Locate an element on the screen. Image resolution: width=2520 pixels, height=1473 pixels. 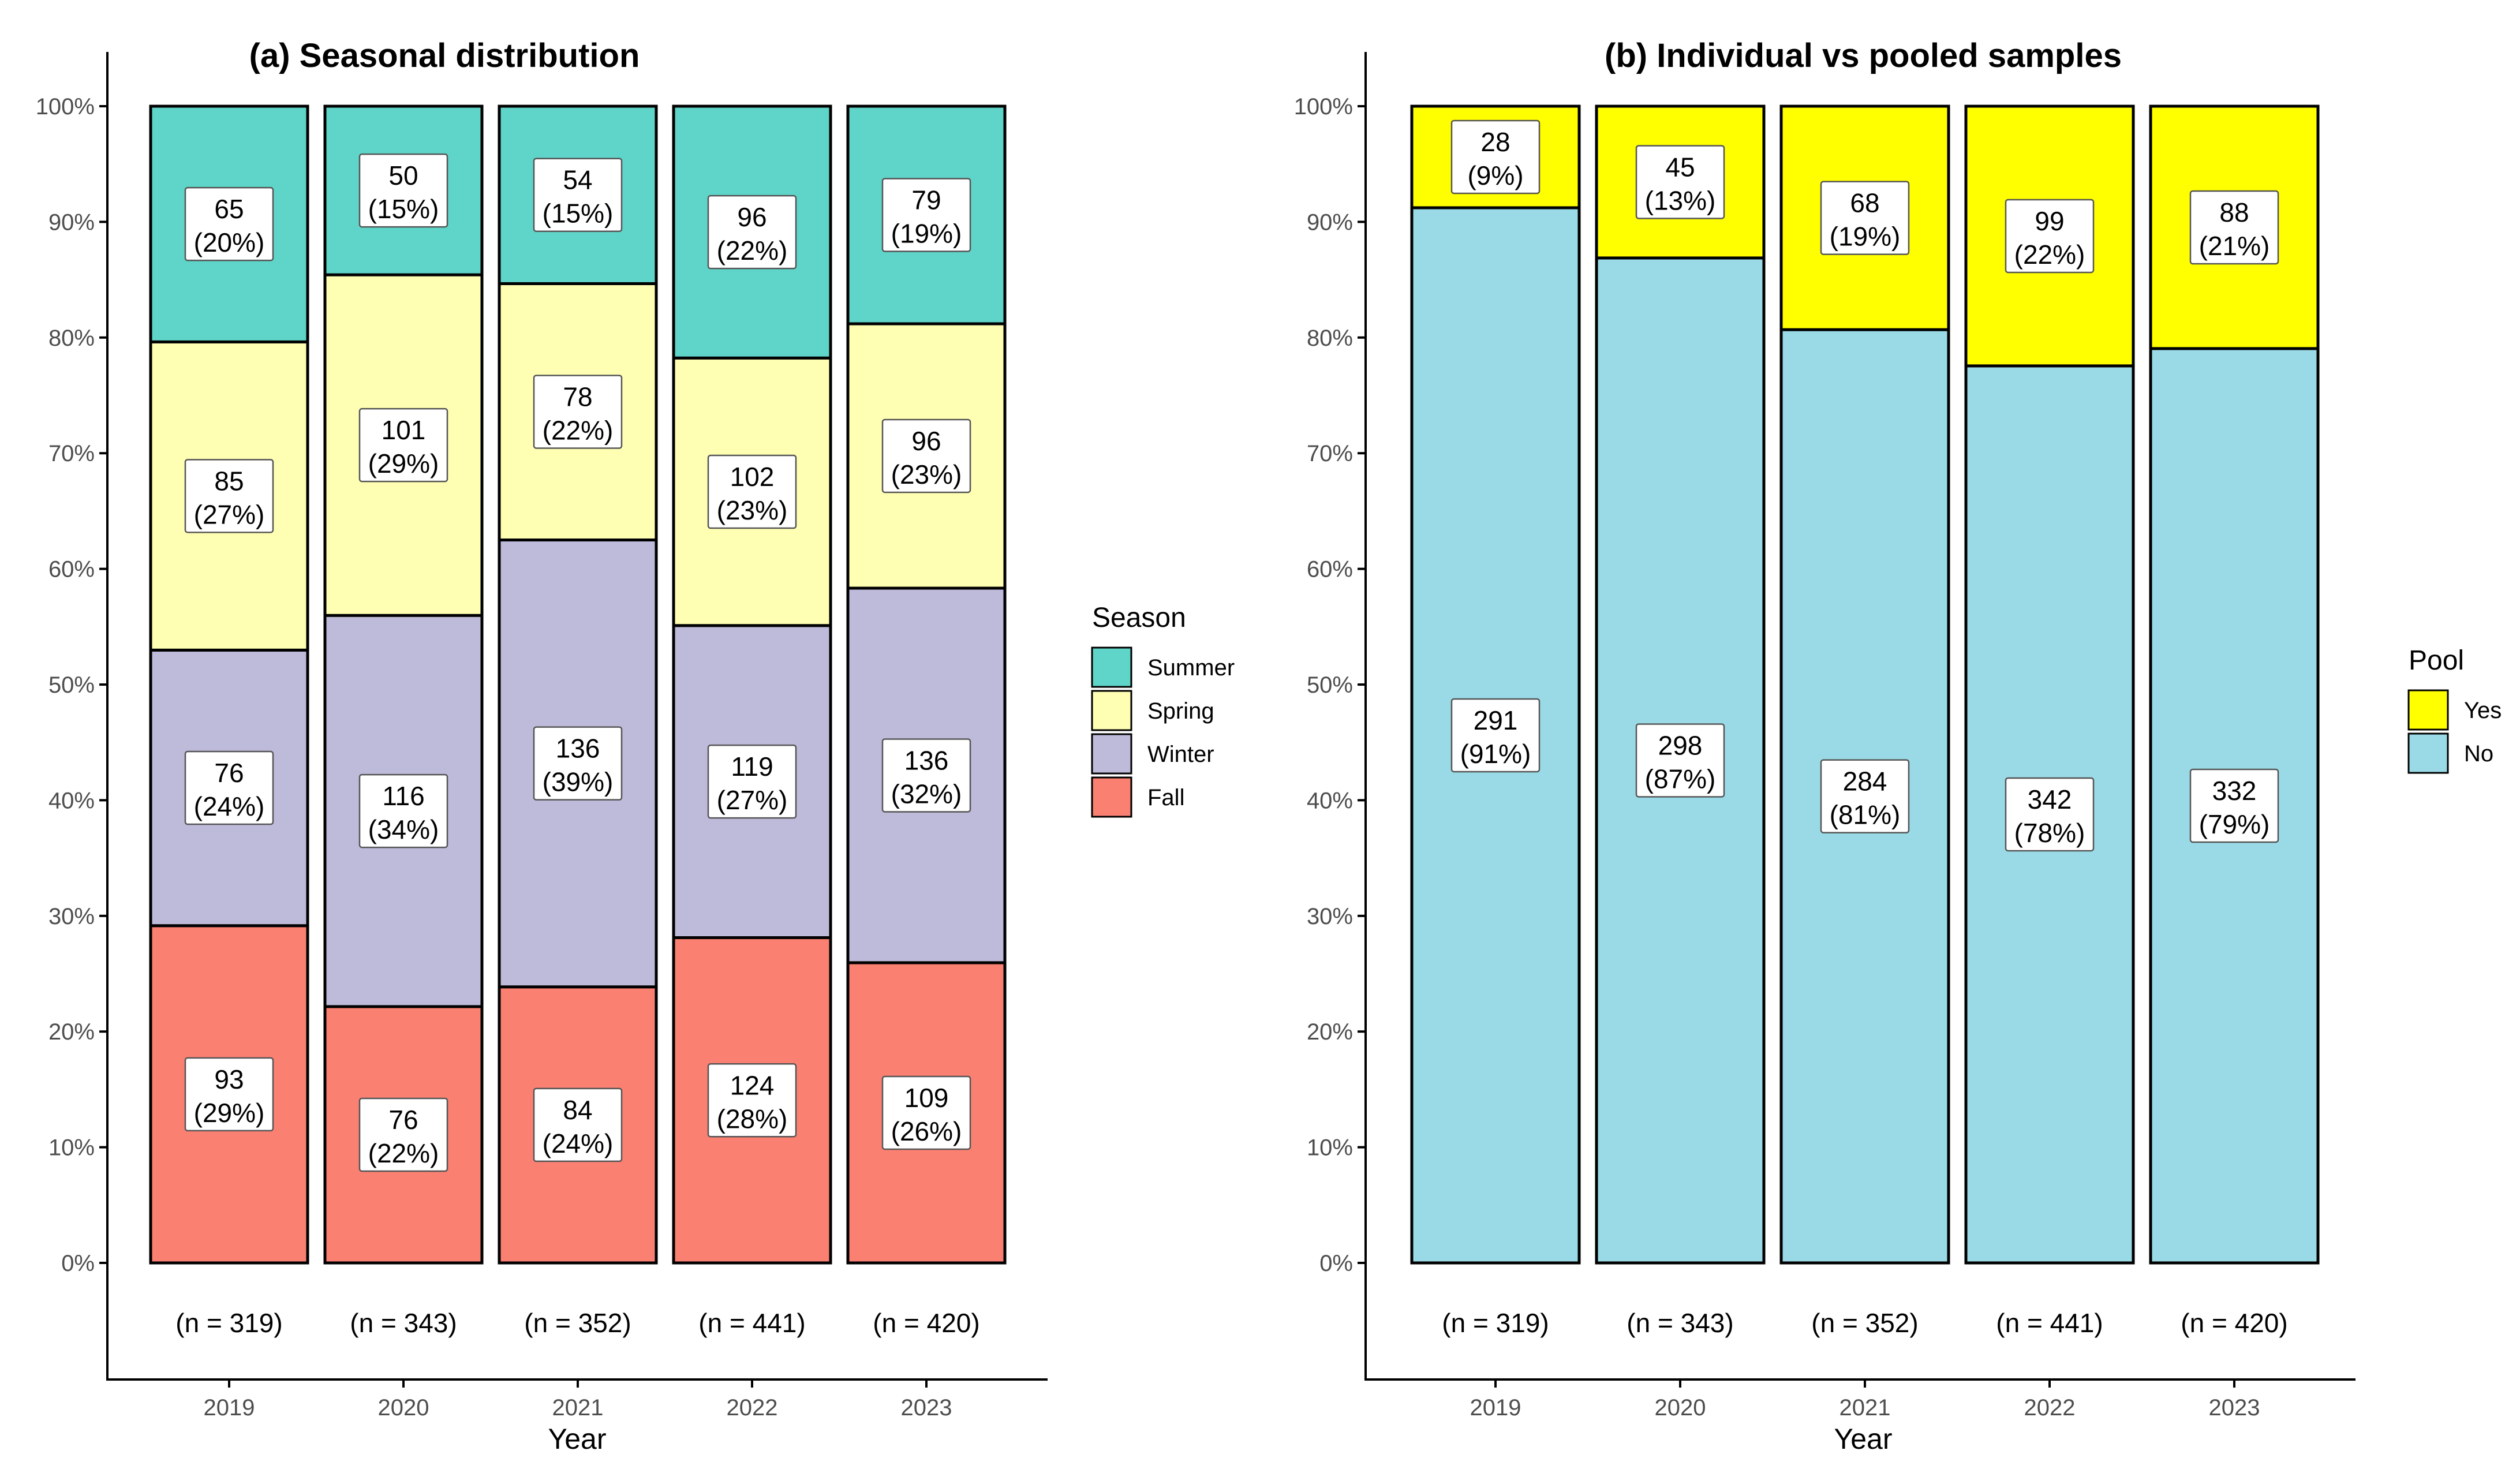
data-label-percent: (87%) is located at coordinates (1680, 779).